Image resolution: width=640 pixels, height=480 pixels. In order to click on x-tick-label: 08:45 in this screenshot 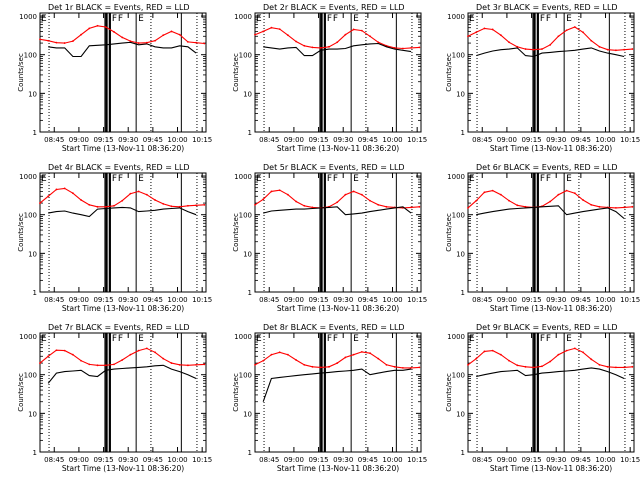, I will do `click(269, 140)`.